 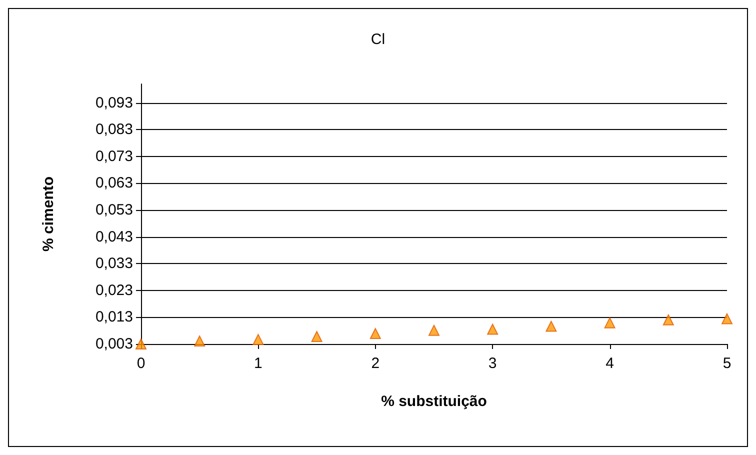 What do you see at coordinates (492, 363) in the screenshot?
I see `x-tick-label: 3` at bounding box center [492, 363].